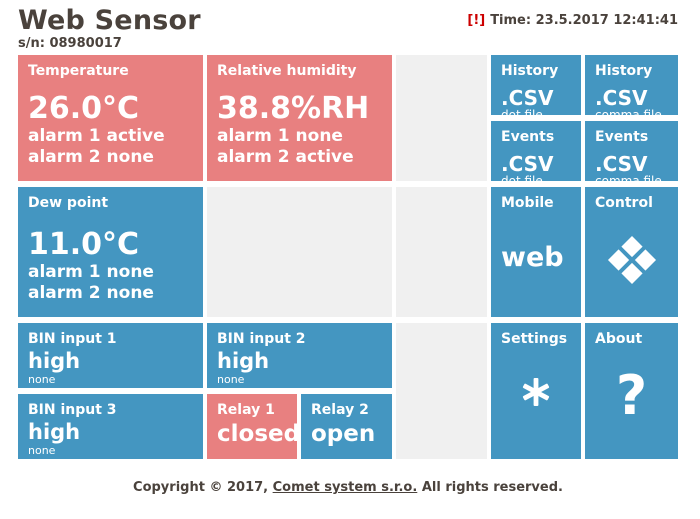 Image resolution: width=700 pixels, height=519 pixels. Describe the element at coordinates (343, 433) in the screenshot. I see `relay2-value: open` at that location.